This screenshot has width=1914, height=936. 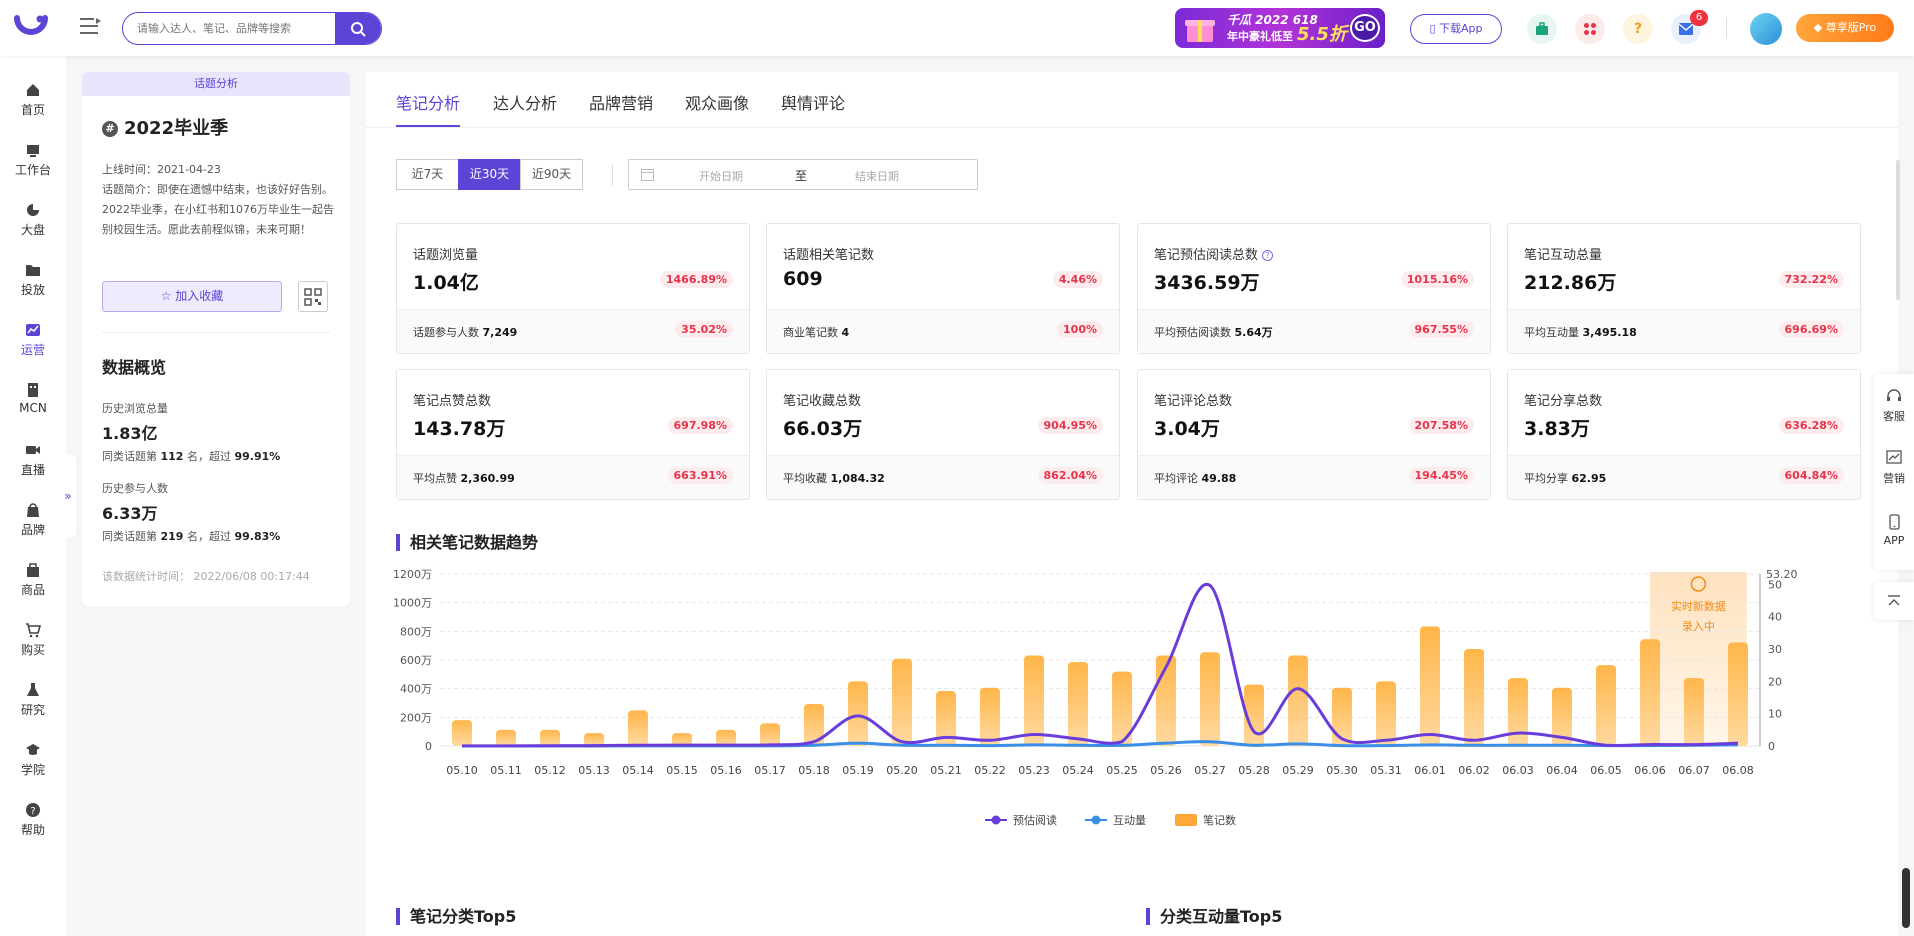 I want to click on sidebar: 首页工作台大盘投放运营 MCN 直播品牌商品购买研究学院 ? 帮助, so click(x=33, y=496).